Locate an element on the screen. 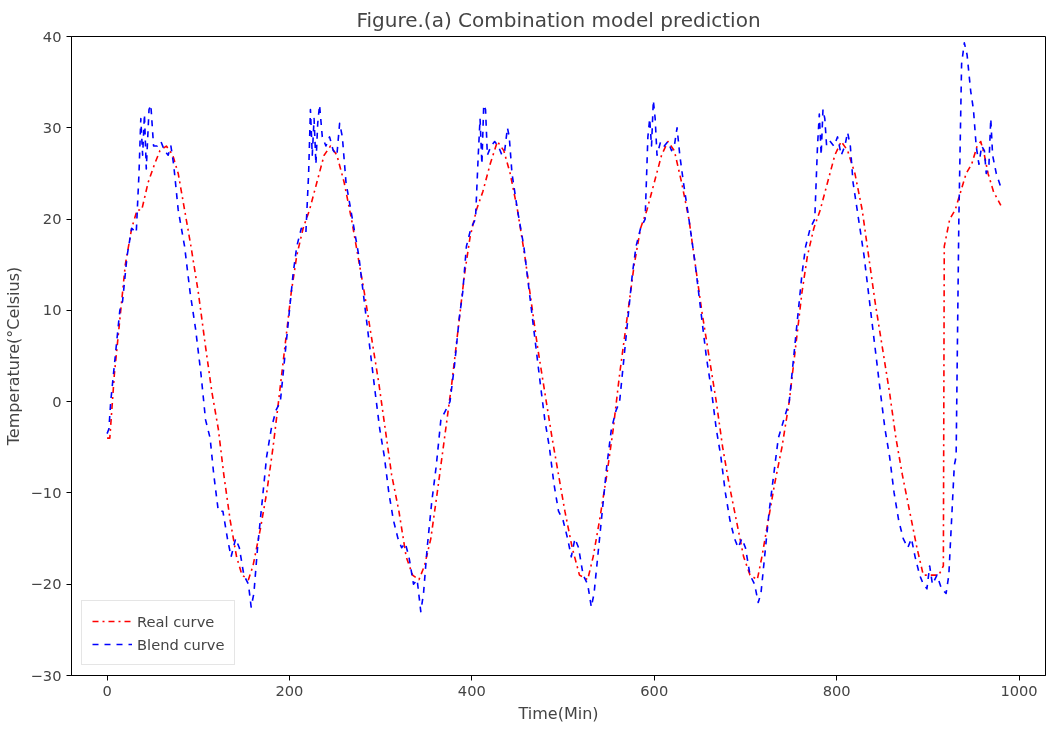 This screenshot has height=732, width=1064. legend-label: Blend curve is located at coordinates (181, 644).